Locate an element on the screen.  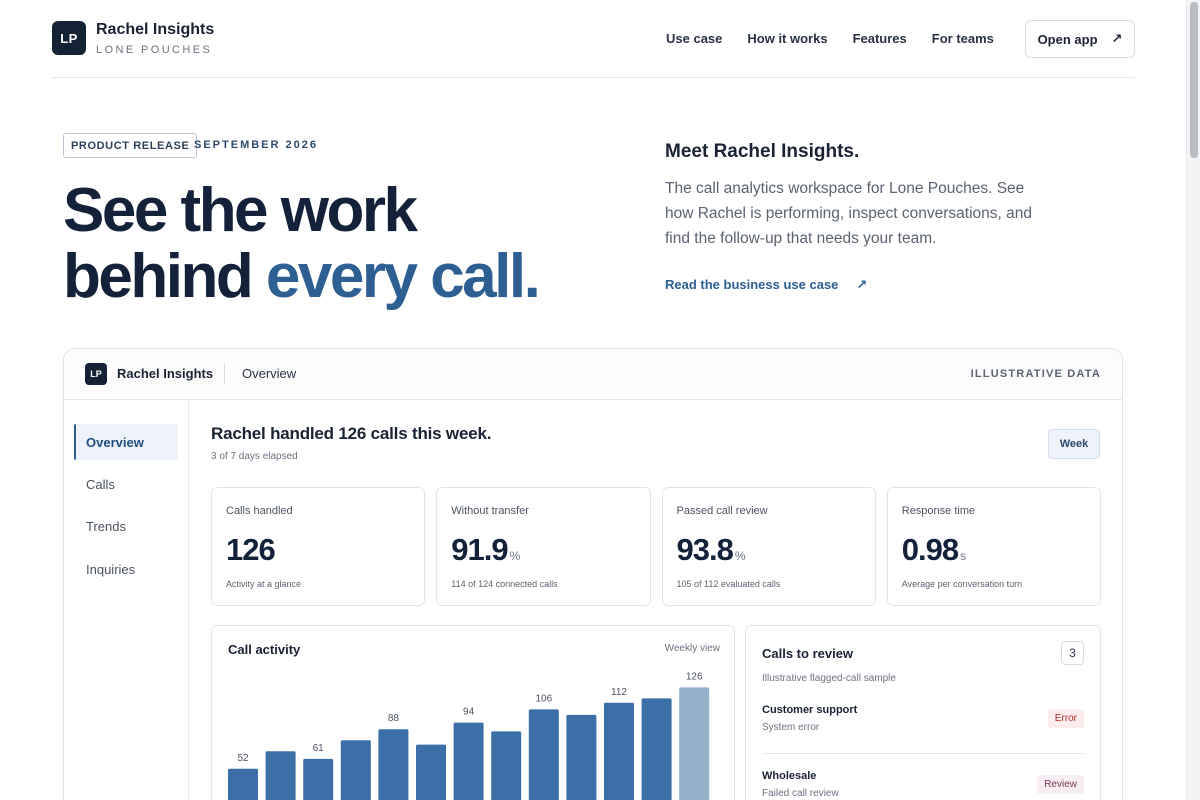
brand-title: Rachel Insights is located at coordinates (155, 29).